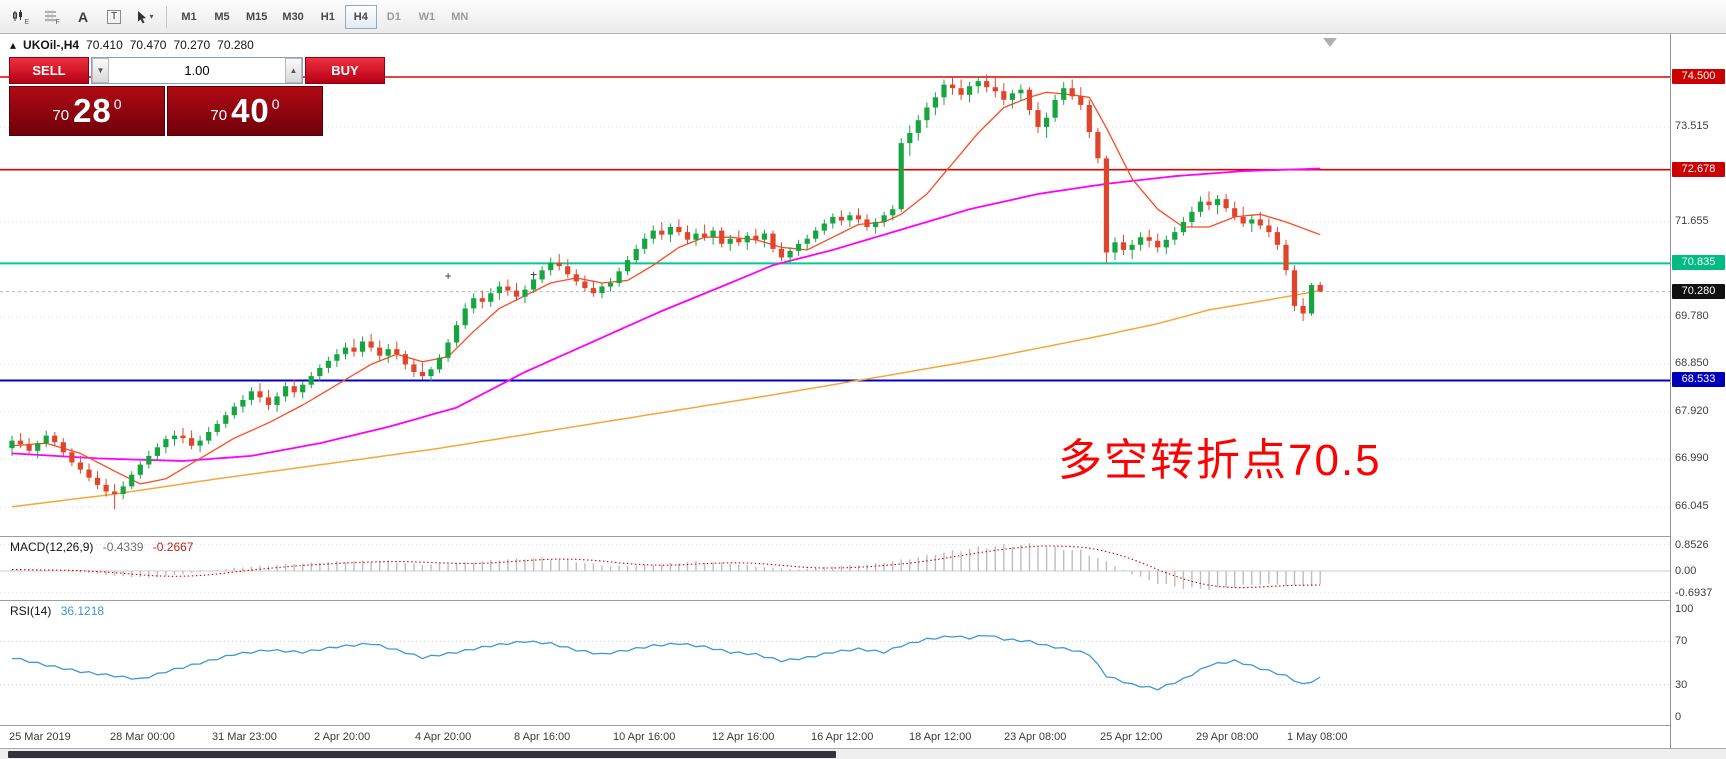  Describe the element at coordinates (1131, 737) in the screenshot. I see `time-axis-label: 25 Apr 12:00` at that location.